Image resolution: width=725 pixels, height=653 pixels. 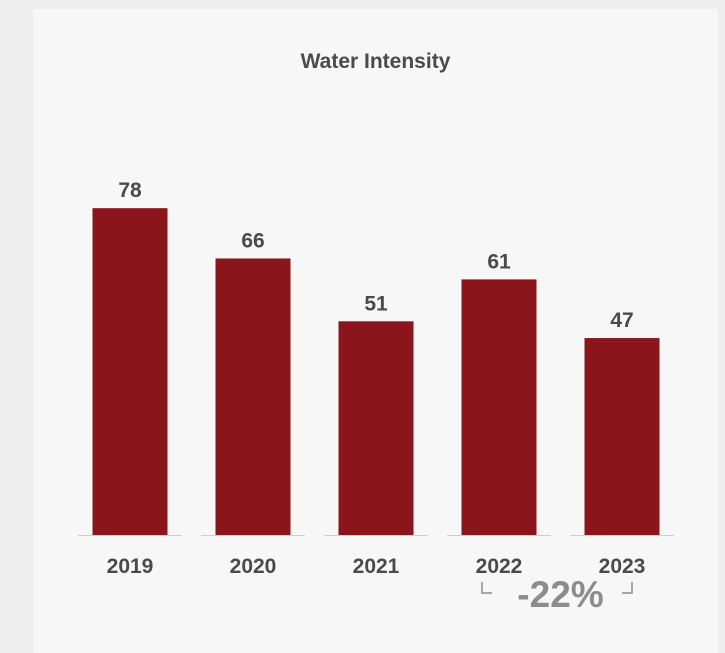 What do you see at coordinates (376, 428) in the screenshot?
I see `bar-2021` at bounding box center [376, 428].